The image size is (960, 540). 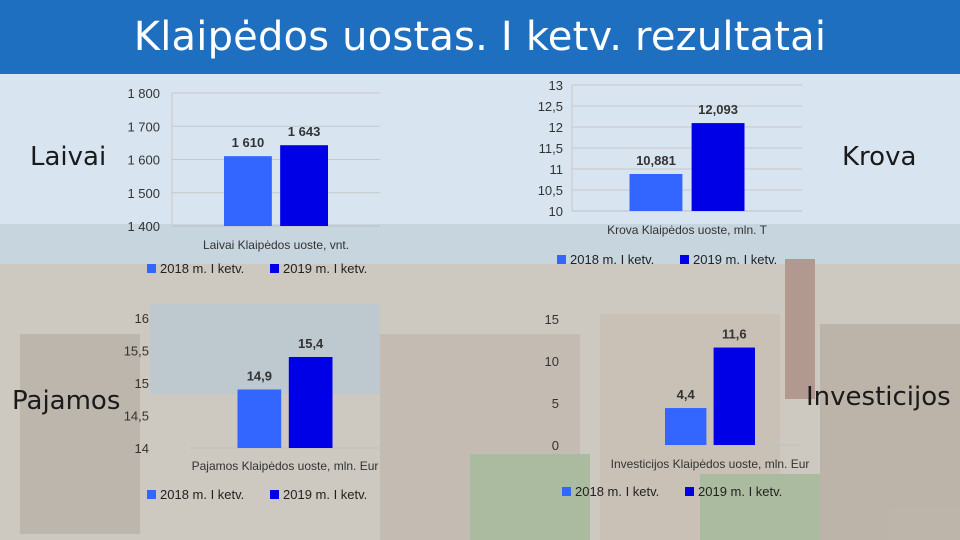 I want to click on y-tick-label: 11, so click(x=557, y=169).